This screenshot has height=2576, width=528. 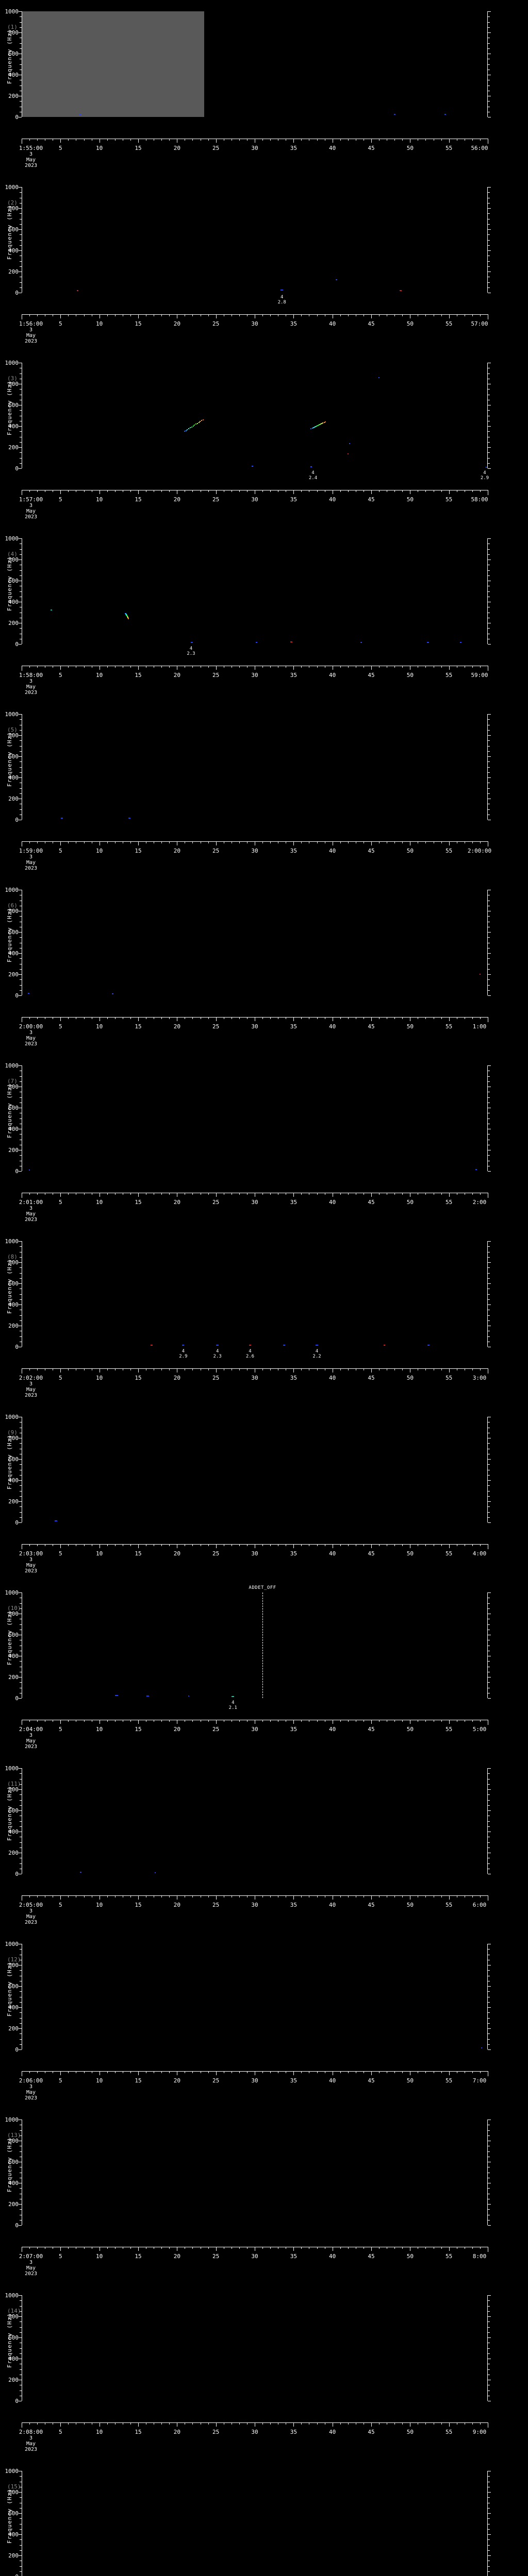 I want to click on y-tick-label: 400, so click(x=13, y=1304).